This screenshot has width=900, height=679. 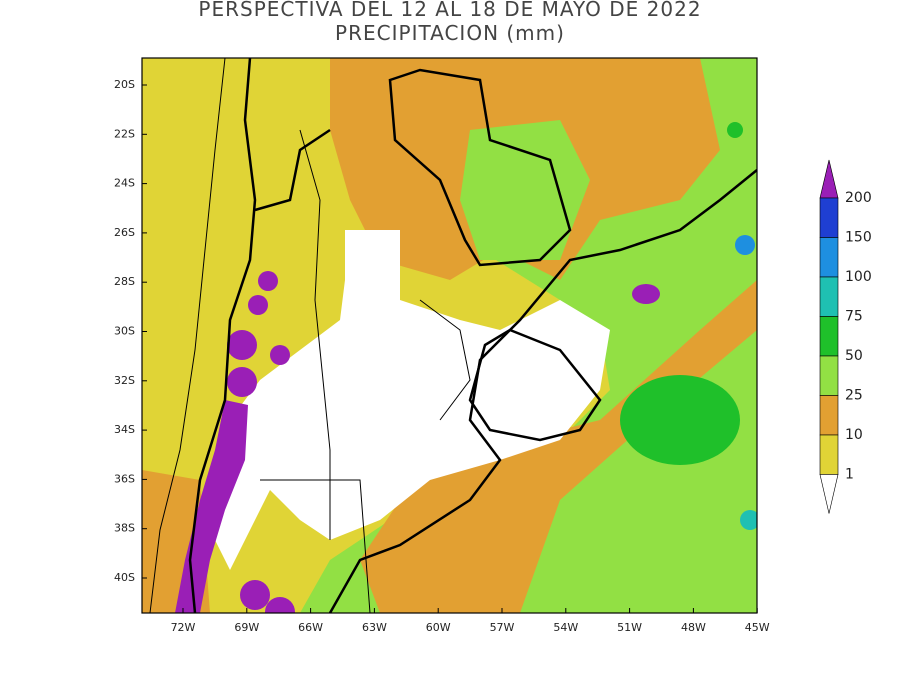 What do you see at coordinates (449, 10) in the screenshot?
I see `title-line1: PERSPECTIVA DEL 12 AL 18 DE MAYO DE 2022` at bounding box center [449, 10].